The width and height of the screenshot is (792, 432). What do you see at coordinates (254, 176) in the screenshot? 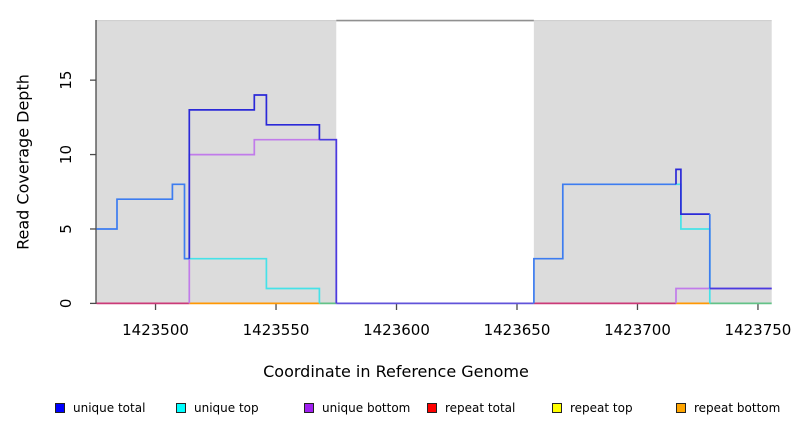
I see `series-unique-total-left-dark` at bounding box center [254, 176].